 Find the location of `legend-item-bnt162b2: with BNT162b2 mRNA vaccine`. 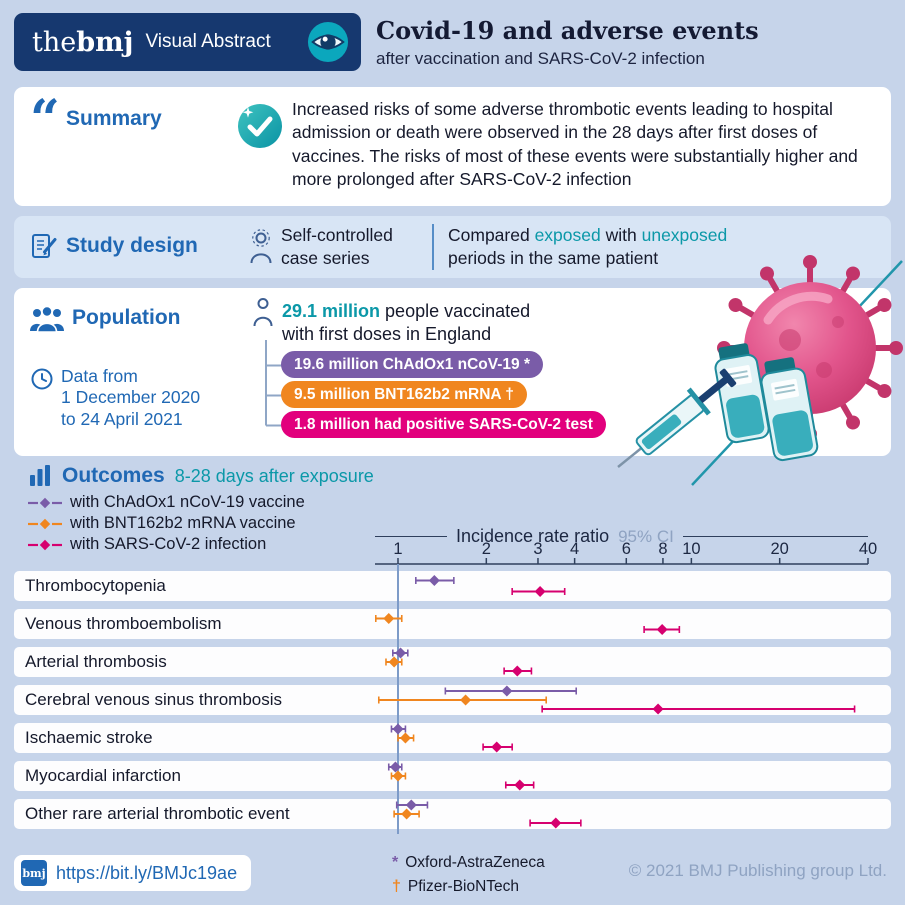

legend-item-bnt162b2: with BNT162b2 mRNA vaccine is located at coordinates (166, 523).